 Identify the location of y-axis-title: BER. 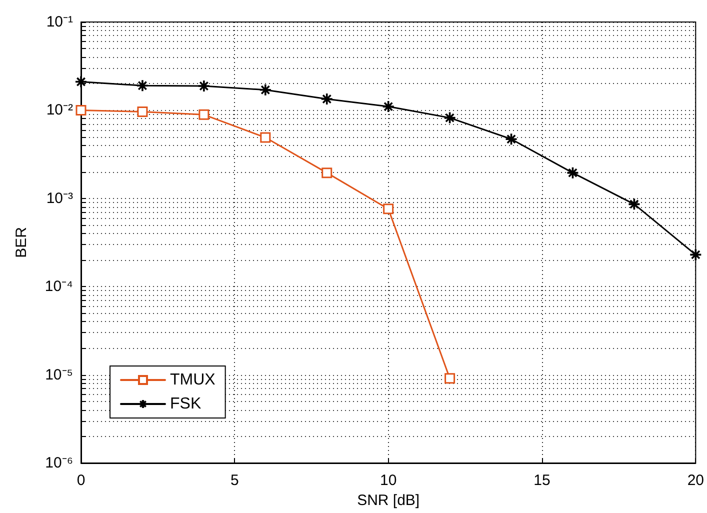
(21, 242).